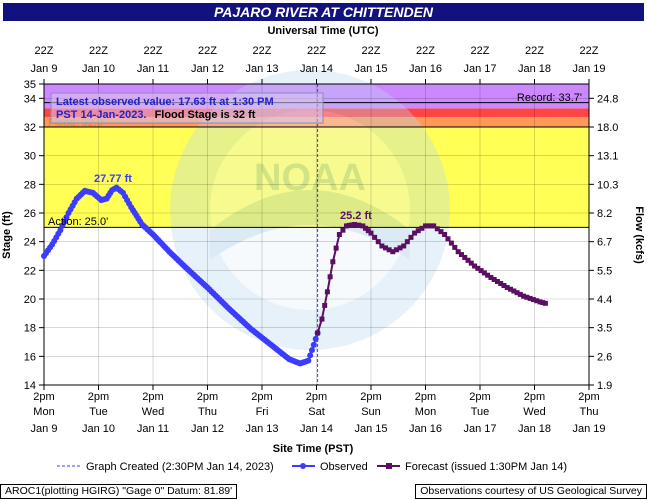 This screenshot has height=500, width=647. What do you see at coordinates (43, 412) in the screenshot?
I see `bottom-tick-day: Mon` at bounding box center [43, 412].